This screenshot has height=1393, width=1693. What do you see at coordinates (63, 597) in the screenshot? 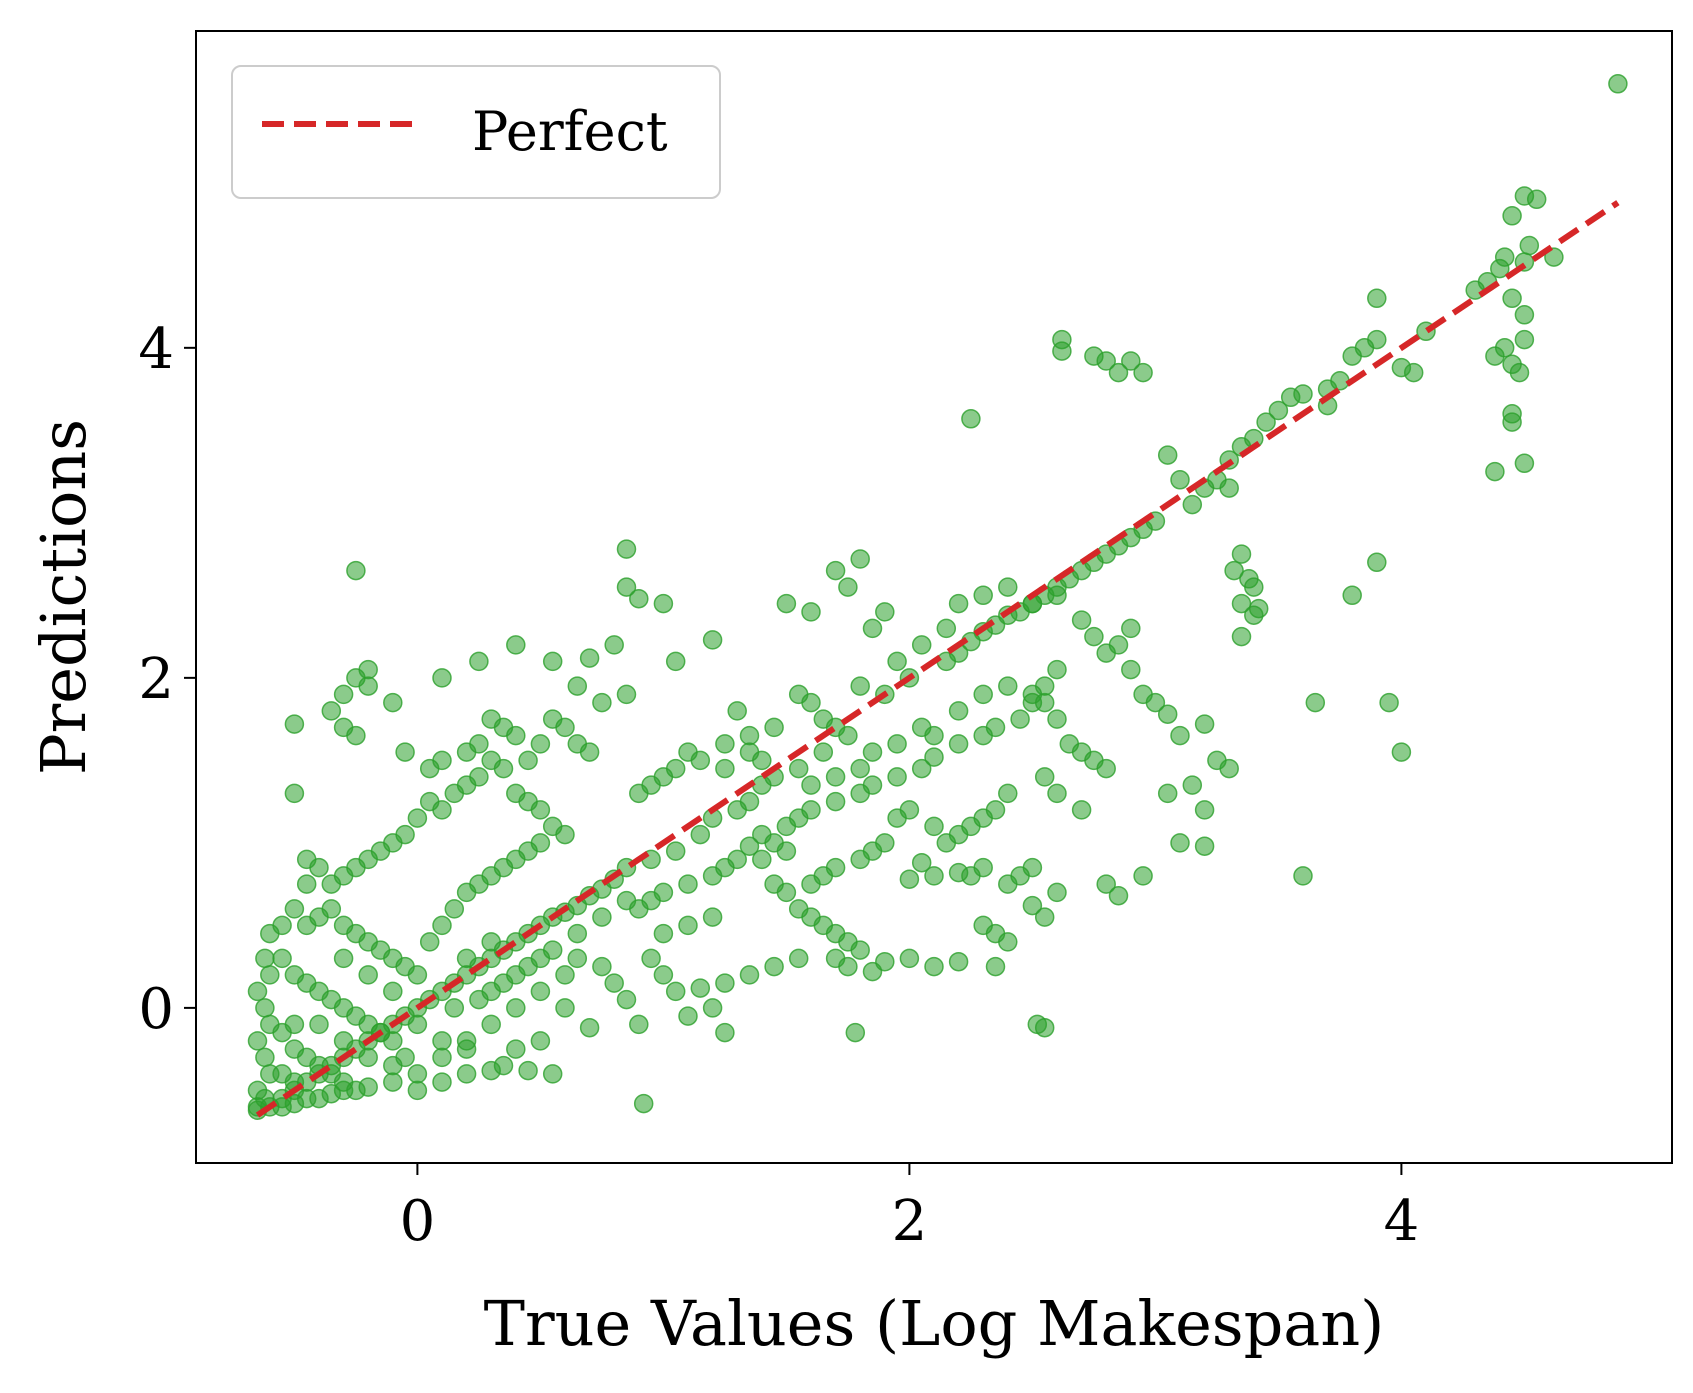
I see `y-axis-title: Predictions` at bounding box center [63, 597].